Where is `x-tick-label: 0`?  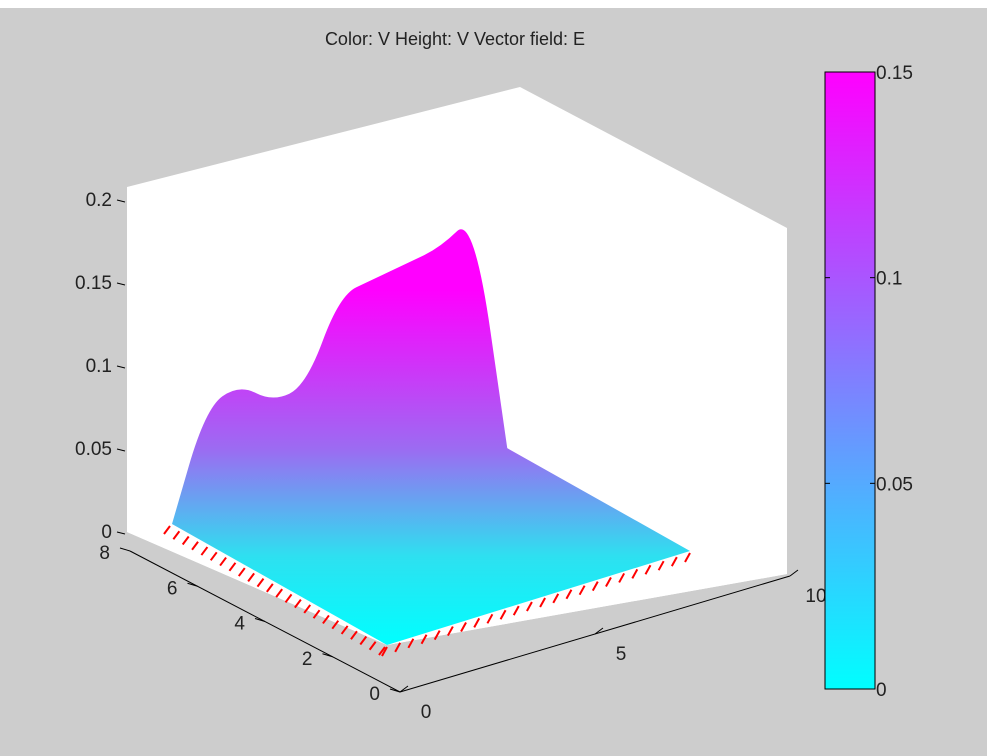 x-tick-label: 0 is located at coordinates (426, 712).